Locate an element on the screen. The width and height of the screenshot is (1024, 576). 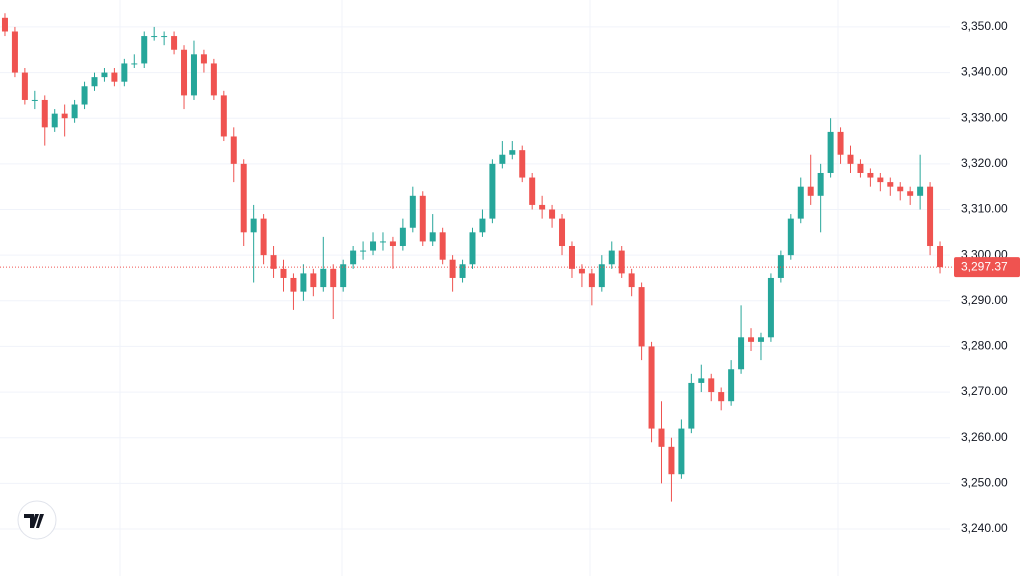
logo-circle is located at coordinates (37, 520).